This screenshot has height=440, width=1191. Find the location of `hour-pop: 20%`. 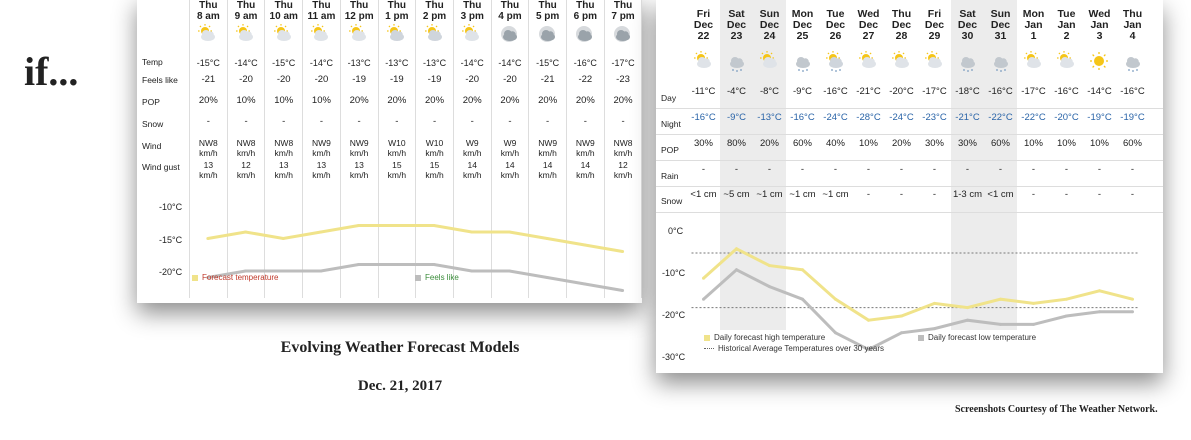

hour-pop: 20% is located at coordinates (585, 100).